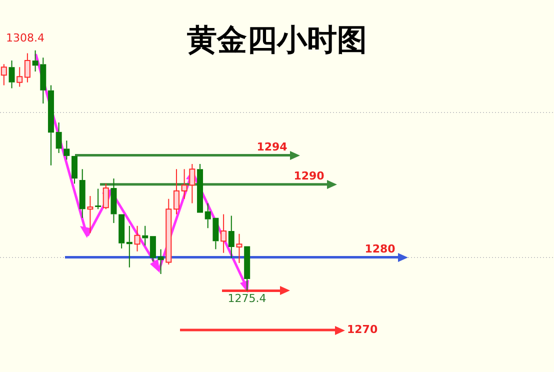  What do you see at coordinates (272, 147) in the screenshot?
I see `ref-line-label: 1294` at bounding box center [272, 147].